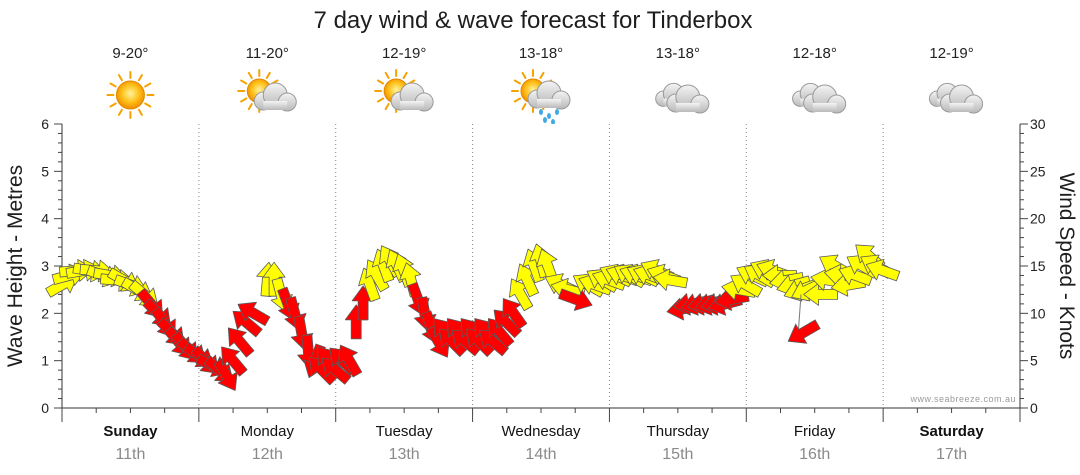 This screenshot has height=475, width=1080. I want to click on right-tick-label: 5, so click(1034, 361).